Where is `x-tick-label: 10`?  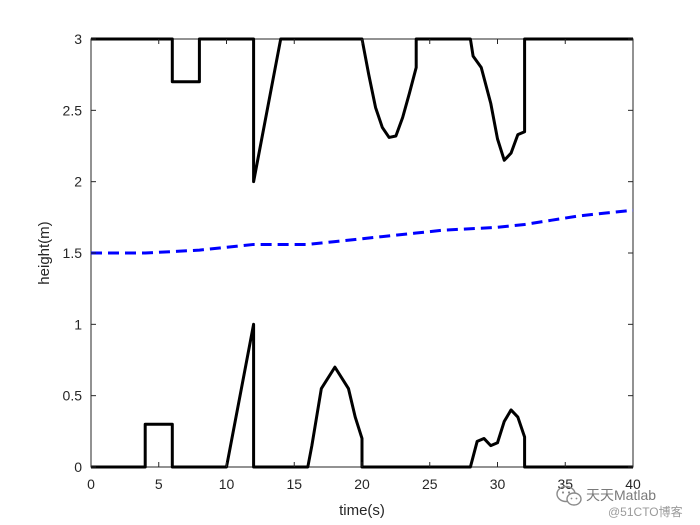
x-tick-label: 10 is located at coordinates (227, 484).